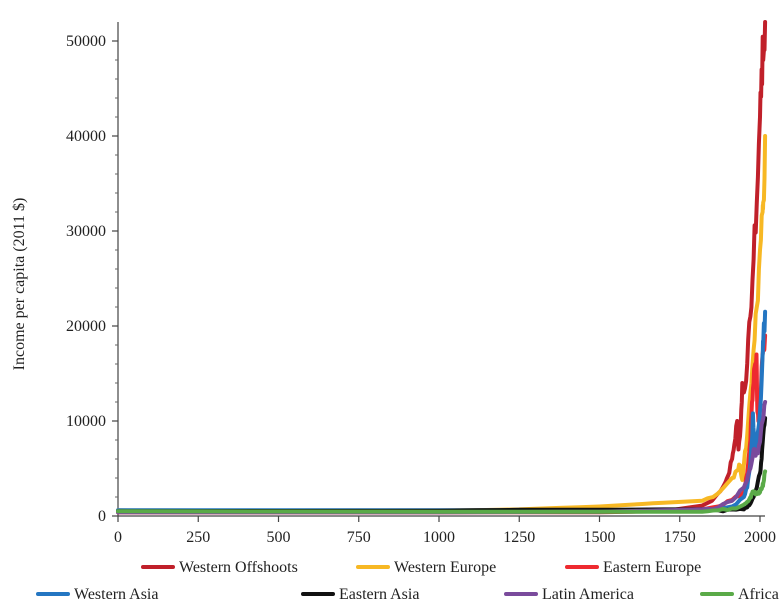 Image resolution: width=784 pixels, height=610 pixels. What do you see at coordinates (116, 594) in the screenshot?
I see `legend-label: Western Asia` at bounding box center [116, 594].